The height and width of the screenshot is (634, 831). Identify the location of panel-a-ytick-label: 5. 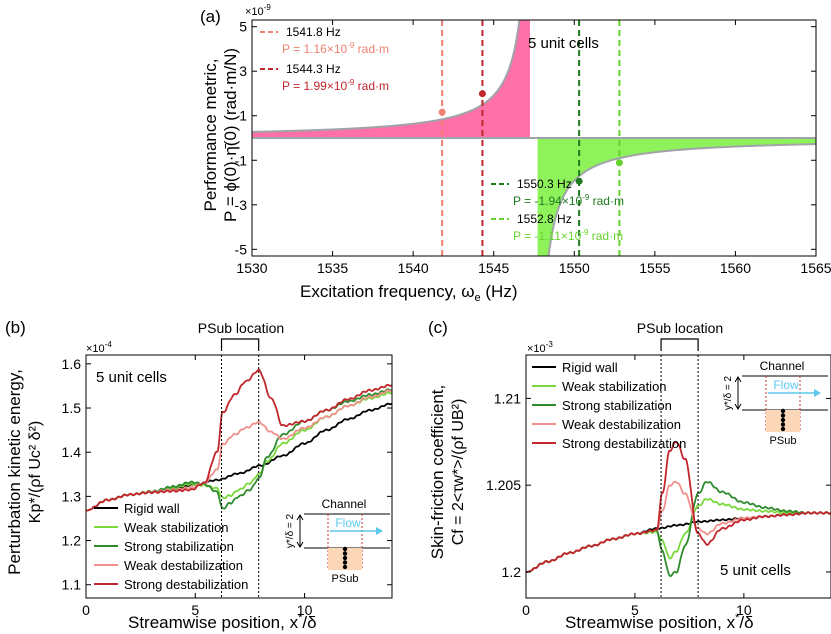
(243, 27).